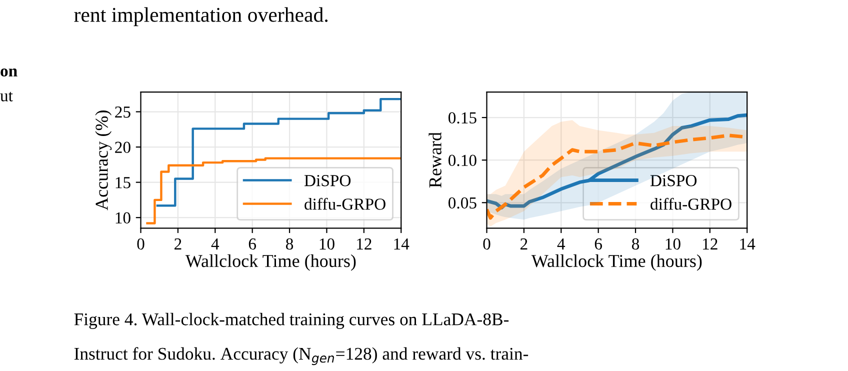  I want to click on line-series, so click(617, 161).